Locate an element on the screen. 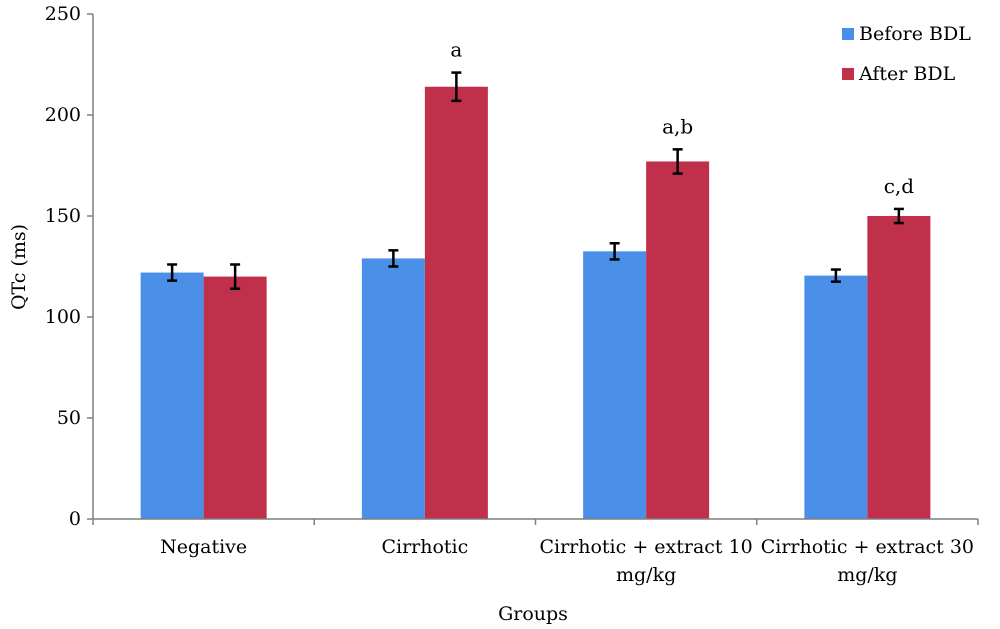  y-tick-label: 250 is located at coordinates (63, 14).